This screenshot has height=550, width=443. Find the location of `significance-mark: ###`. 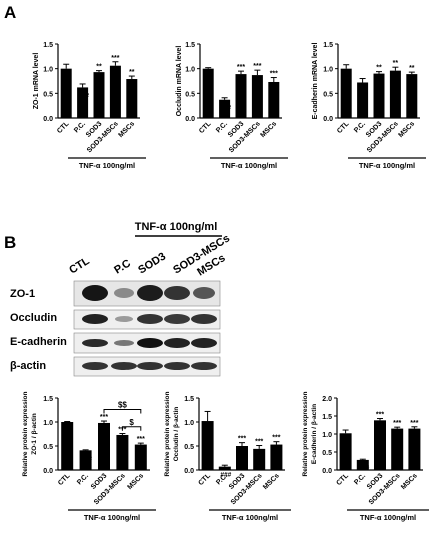

significance-mark: ### is located at coordinates (86, 458).